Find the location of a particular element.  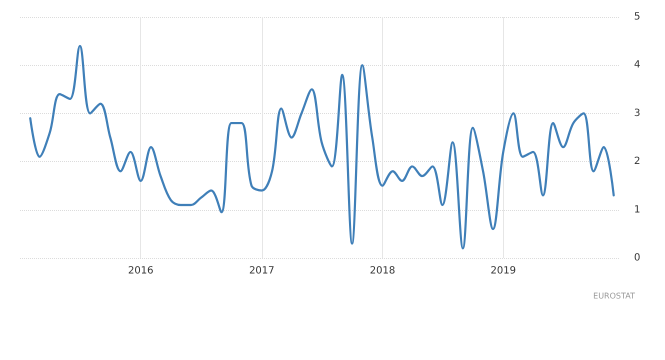

y-tick-label: 2 is located at coordinates (637, 162).